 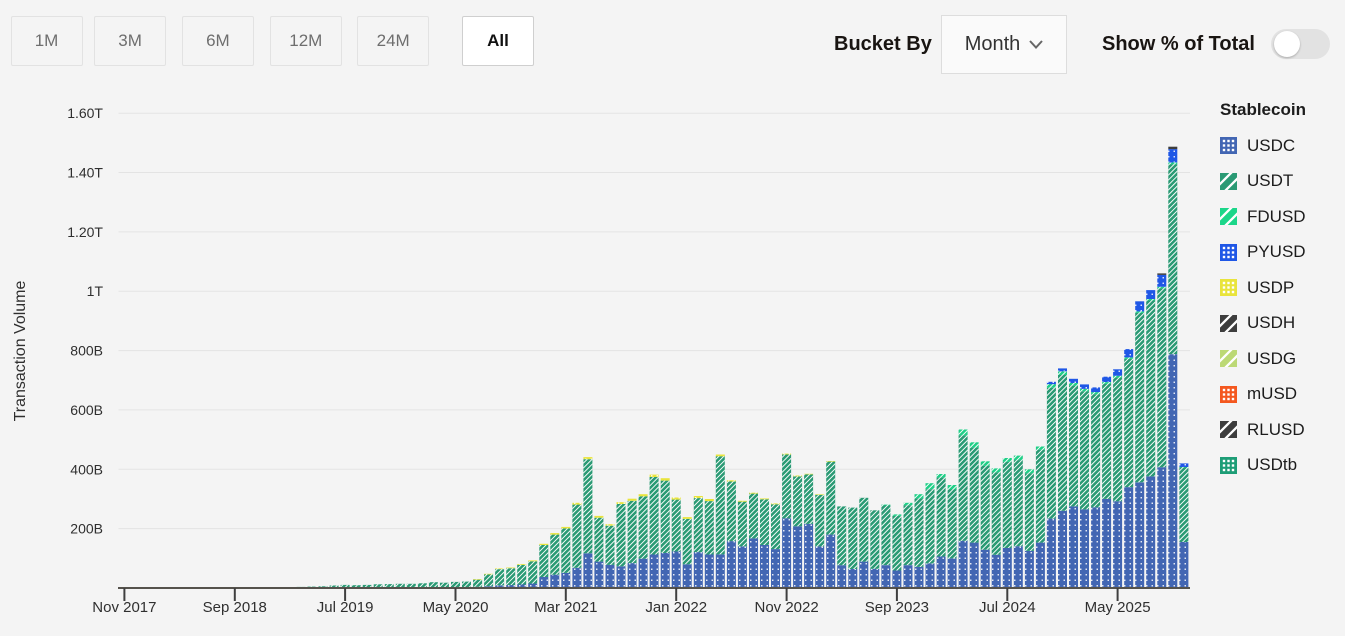 What do you see at coordinates (235, 607) in the screenshot?
I see `svg-text: Sep 2018` at bounding box center [235, 607].